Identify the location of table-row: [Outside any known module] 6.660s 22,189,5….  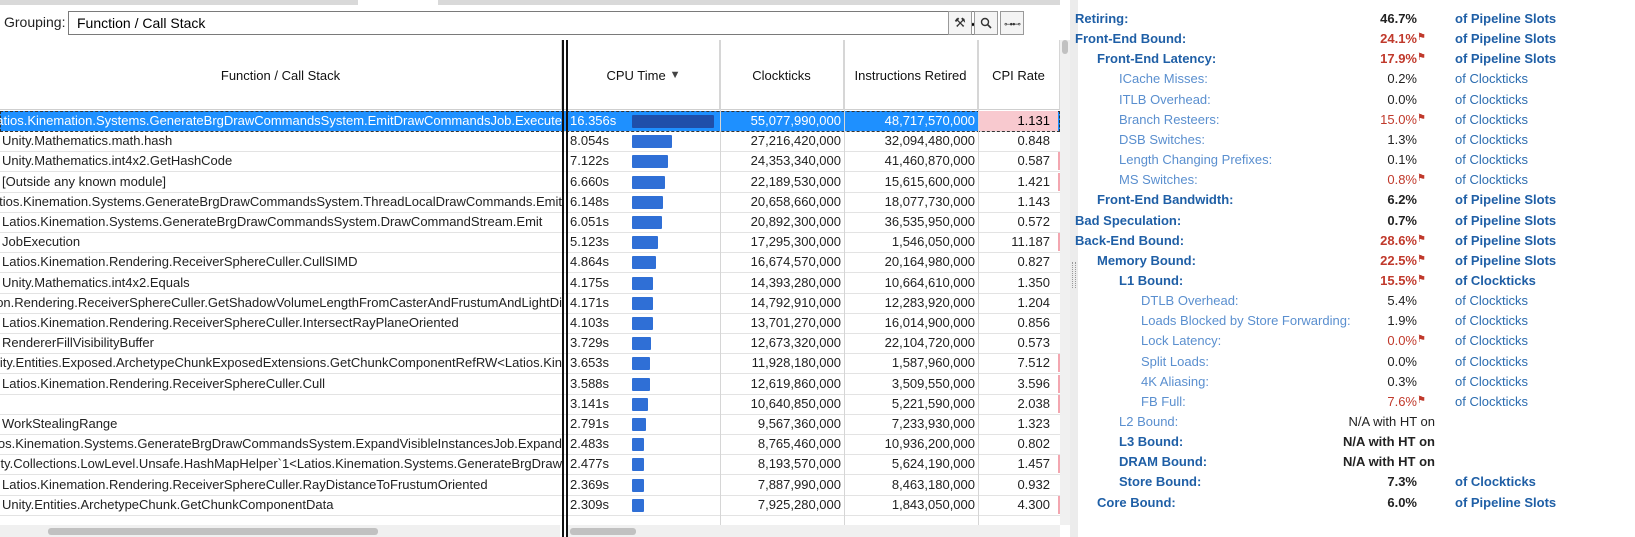
(530, 182).